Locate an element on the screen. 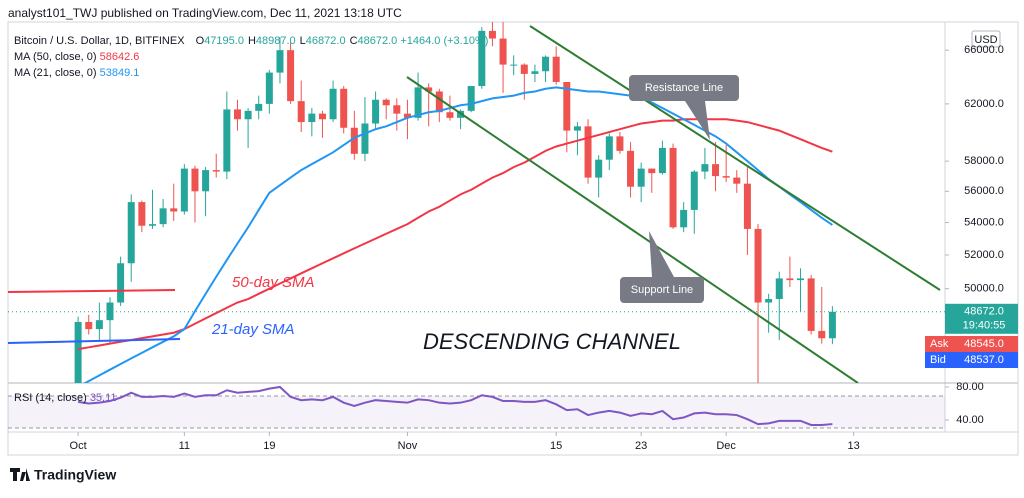  rsi-band is located at coordinates (476, 412).